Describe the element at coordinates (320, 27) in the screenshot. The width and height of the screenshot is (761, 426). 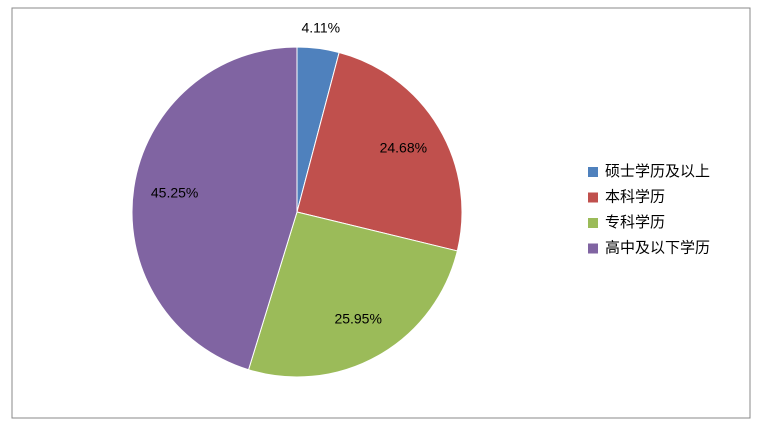
I see `data-label: 4.11%` at that location.